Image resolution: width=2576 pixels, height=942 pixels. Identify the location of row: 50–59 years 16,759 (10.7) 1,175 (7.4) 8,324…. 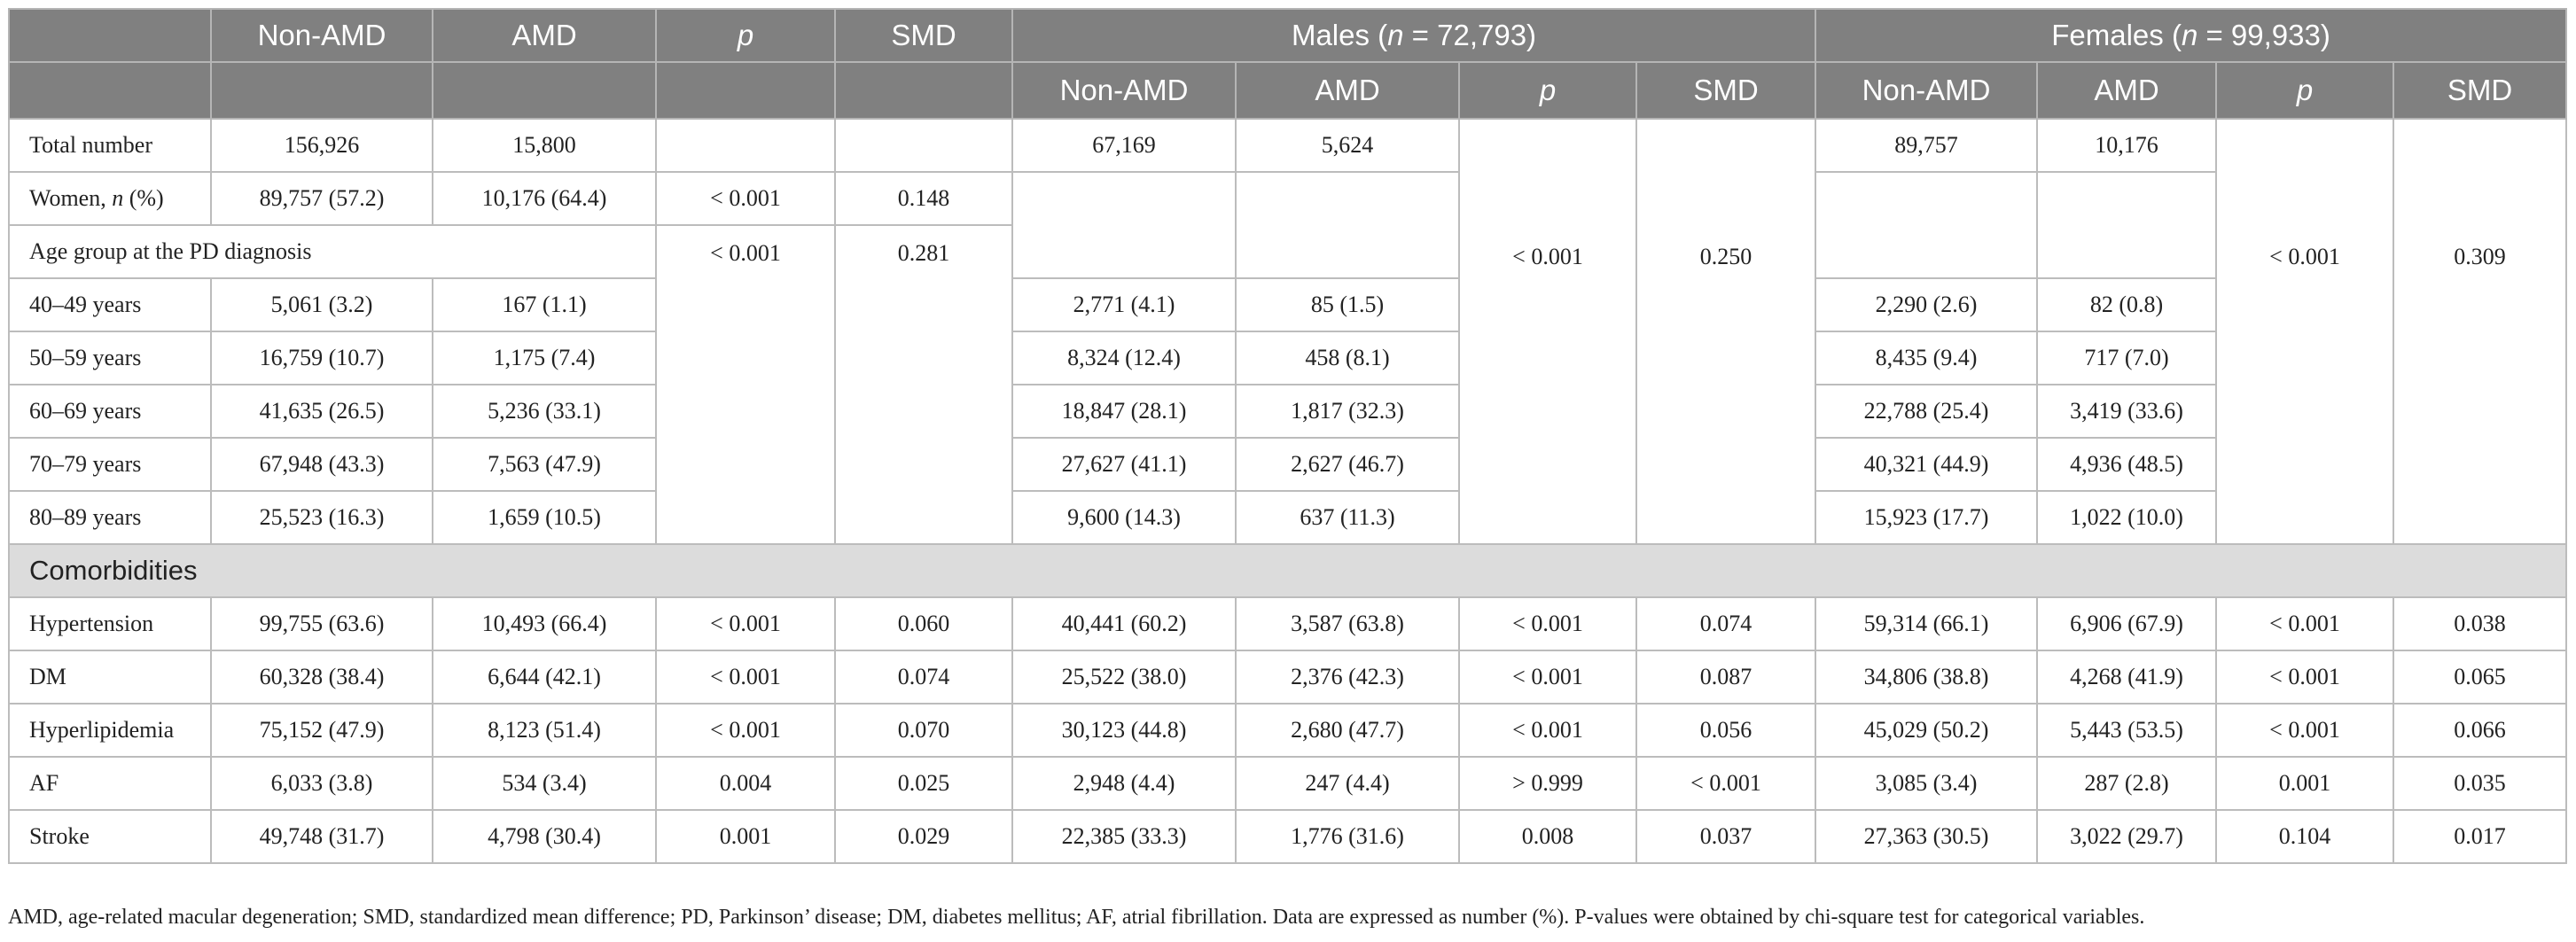
(1287, 358).